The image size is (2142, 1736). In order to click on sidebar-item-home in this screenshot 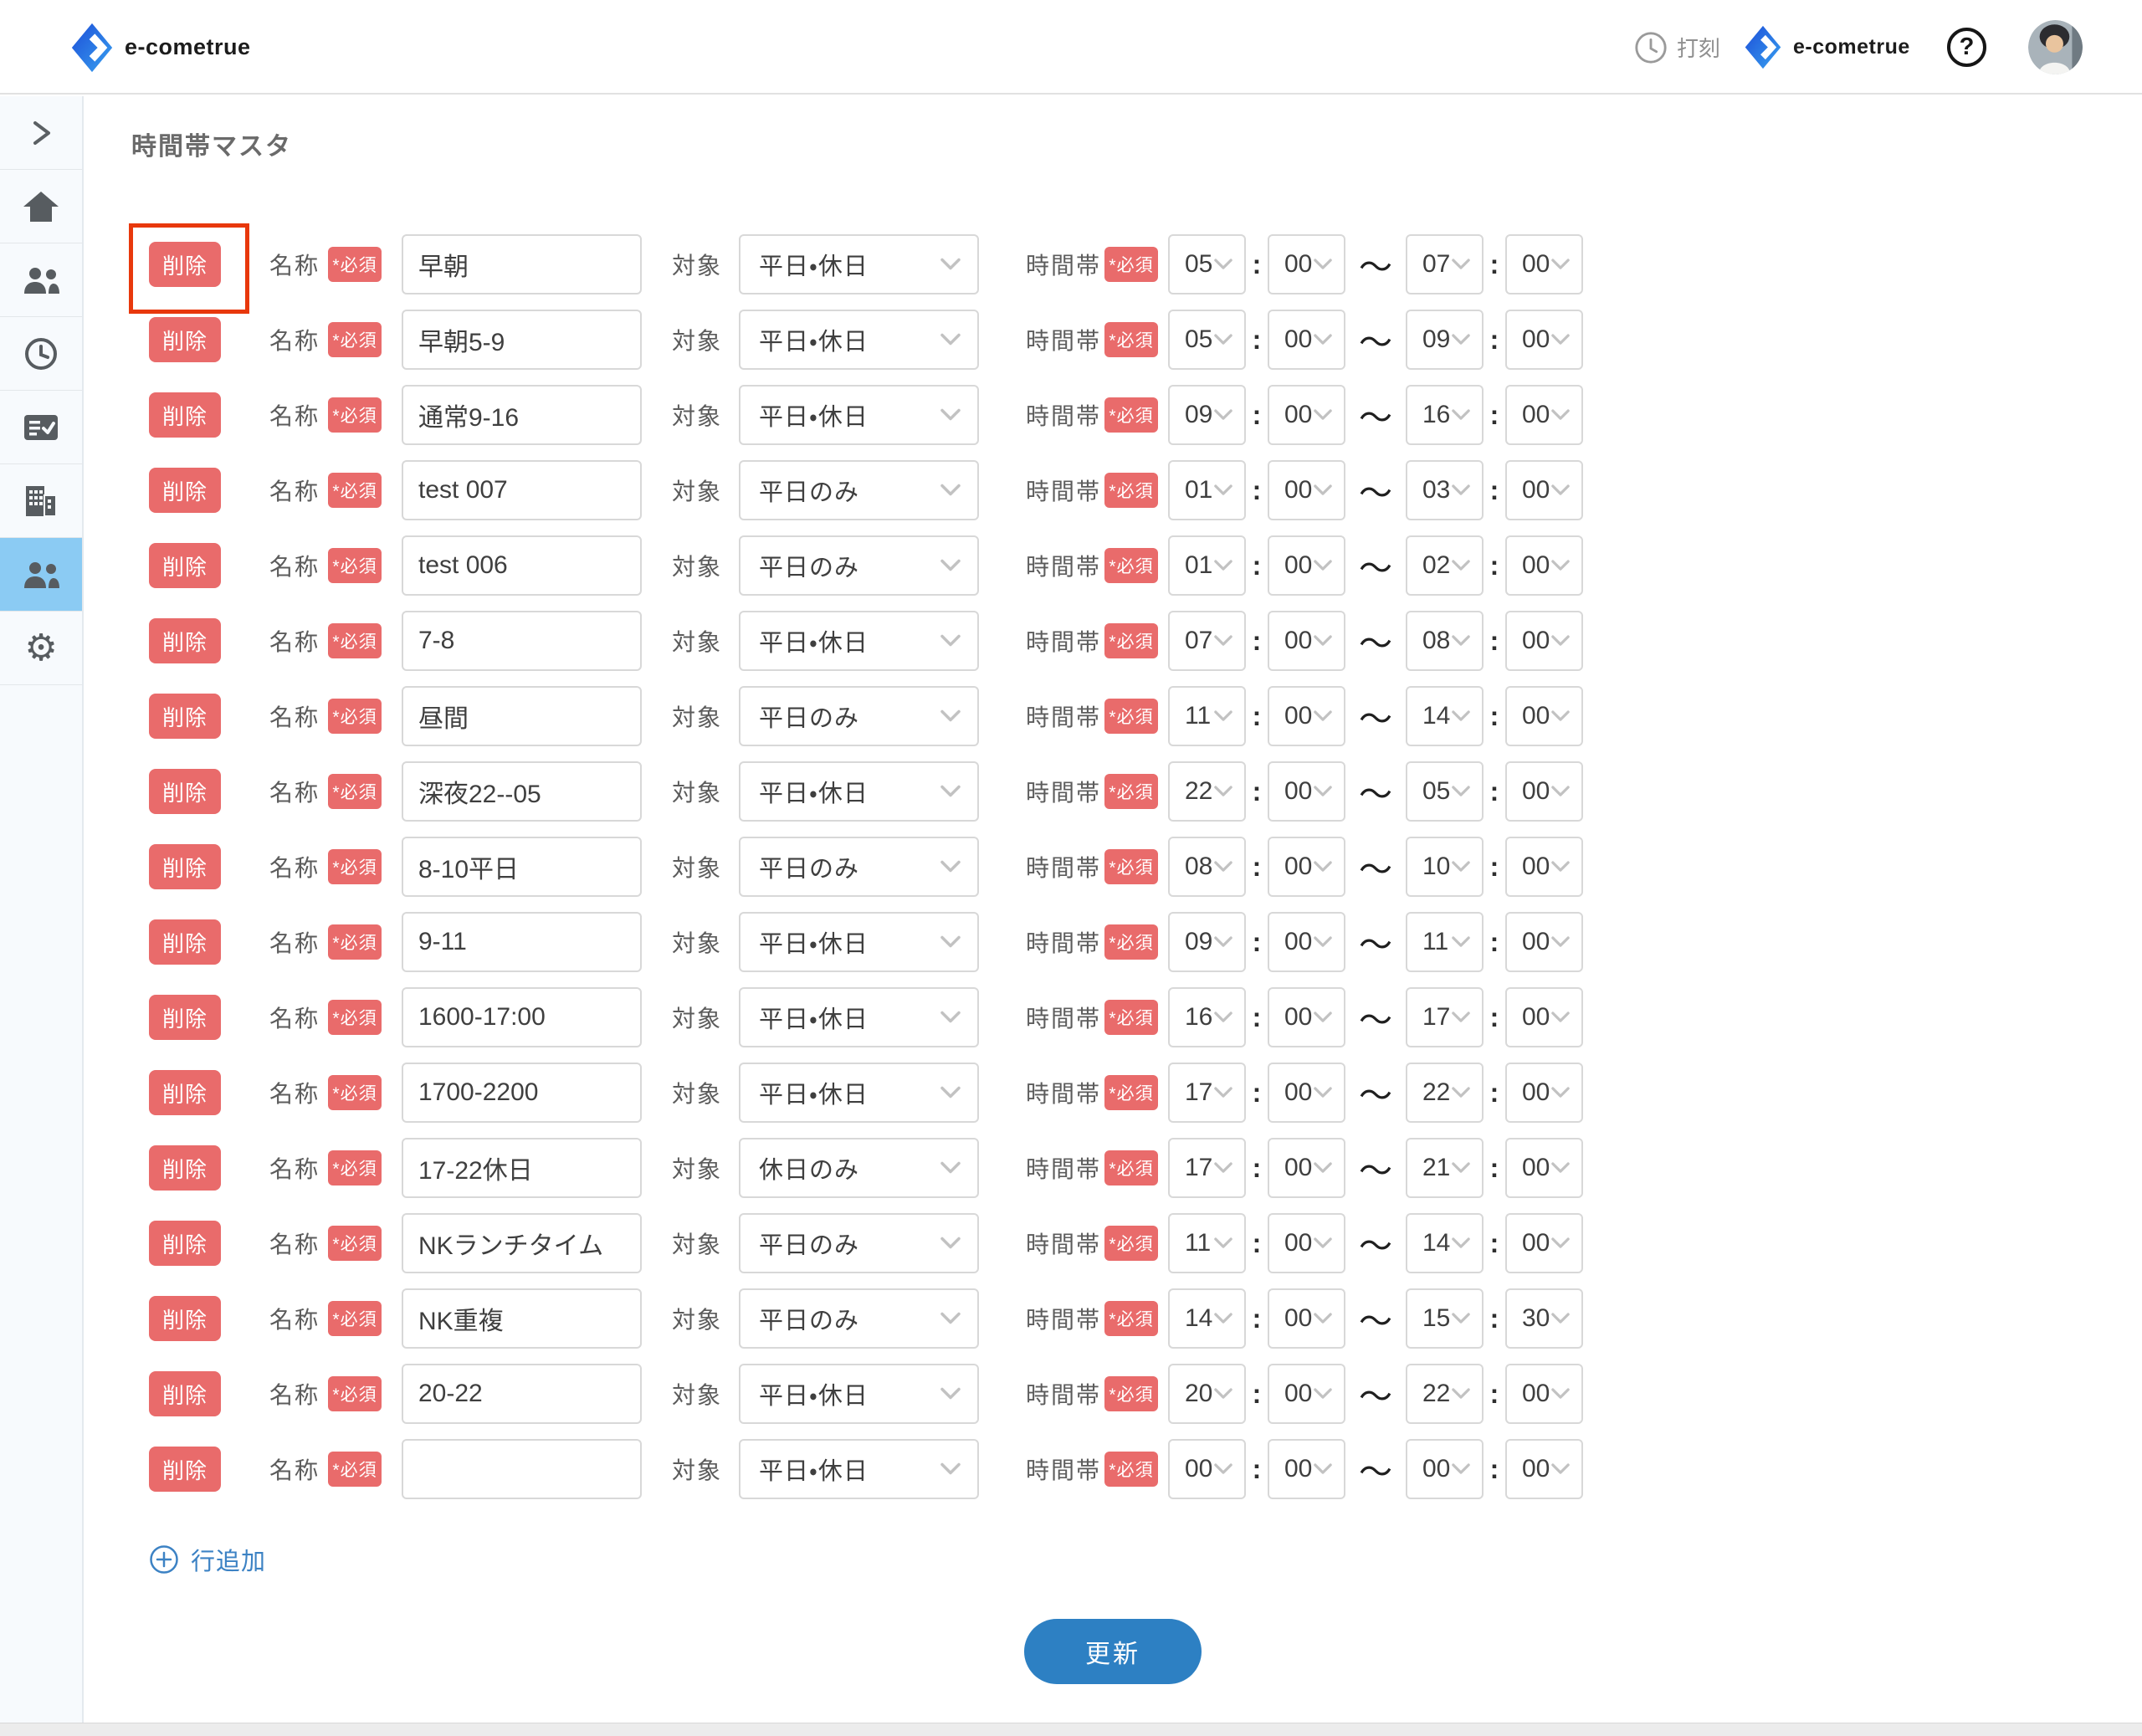, I will do `click(41, 206)`.